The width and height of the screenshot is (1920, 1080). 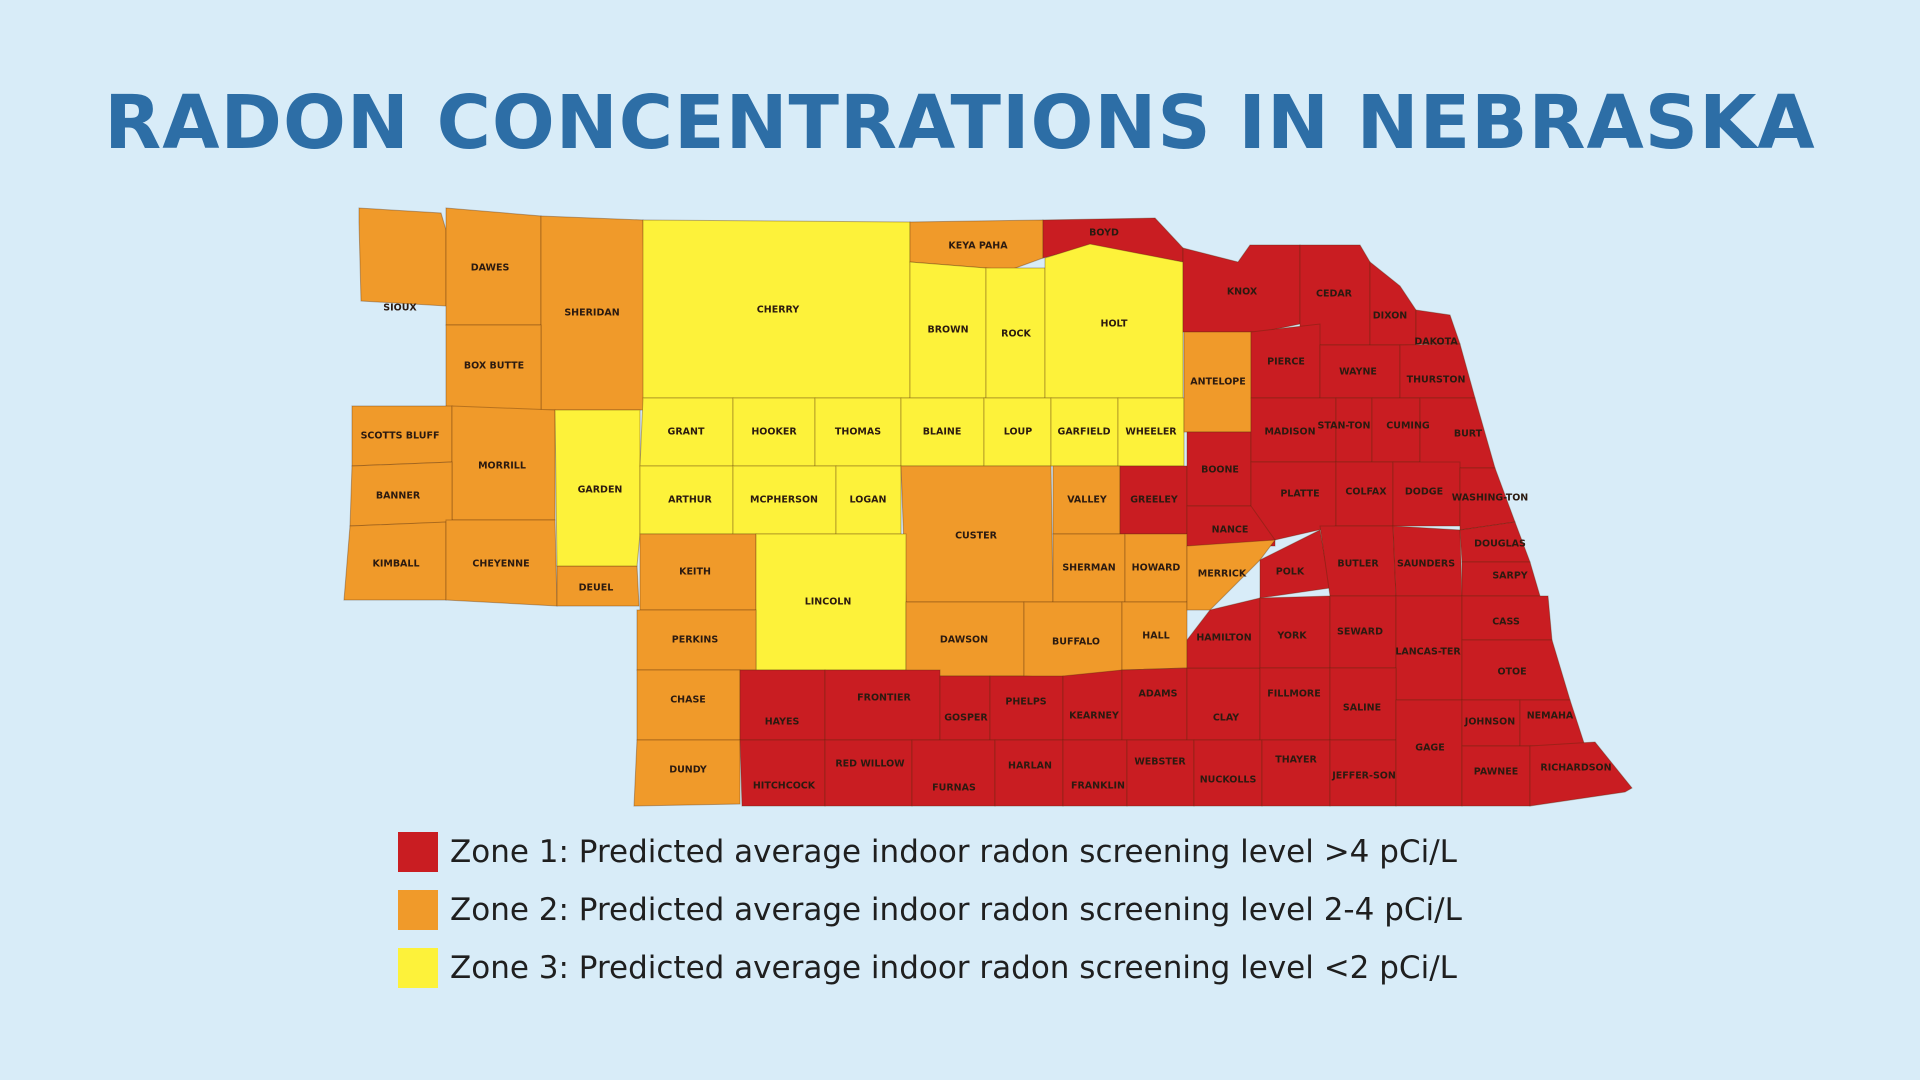 What do you see at coordinates (942, 432) in the screenshot?
I see `county-label-blaine: BLAINE` at bounding box center [942, 432].